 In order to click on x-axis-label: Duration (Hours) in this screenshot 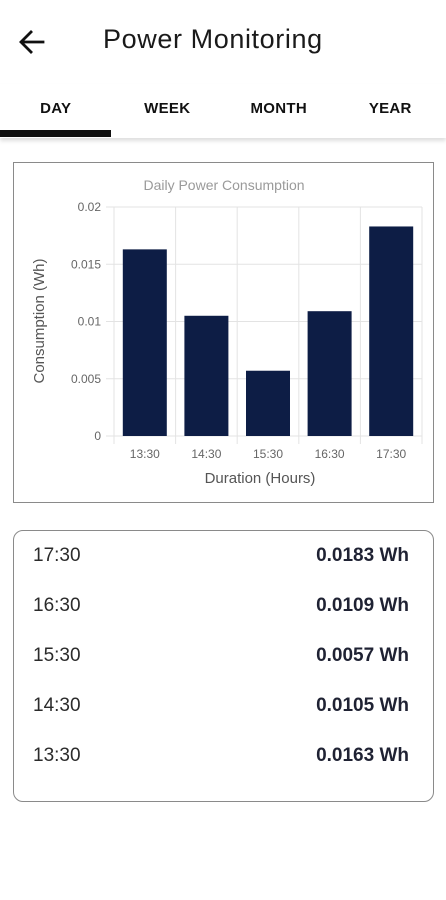, I will do `click(260, 478)`.